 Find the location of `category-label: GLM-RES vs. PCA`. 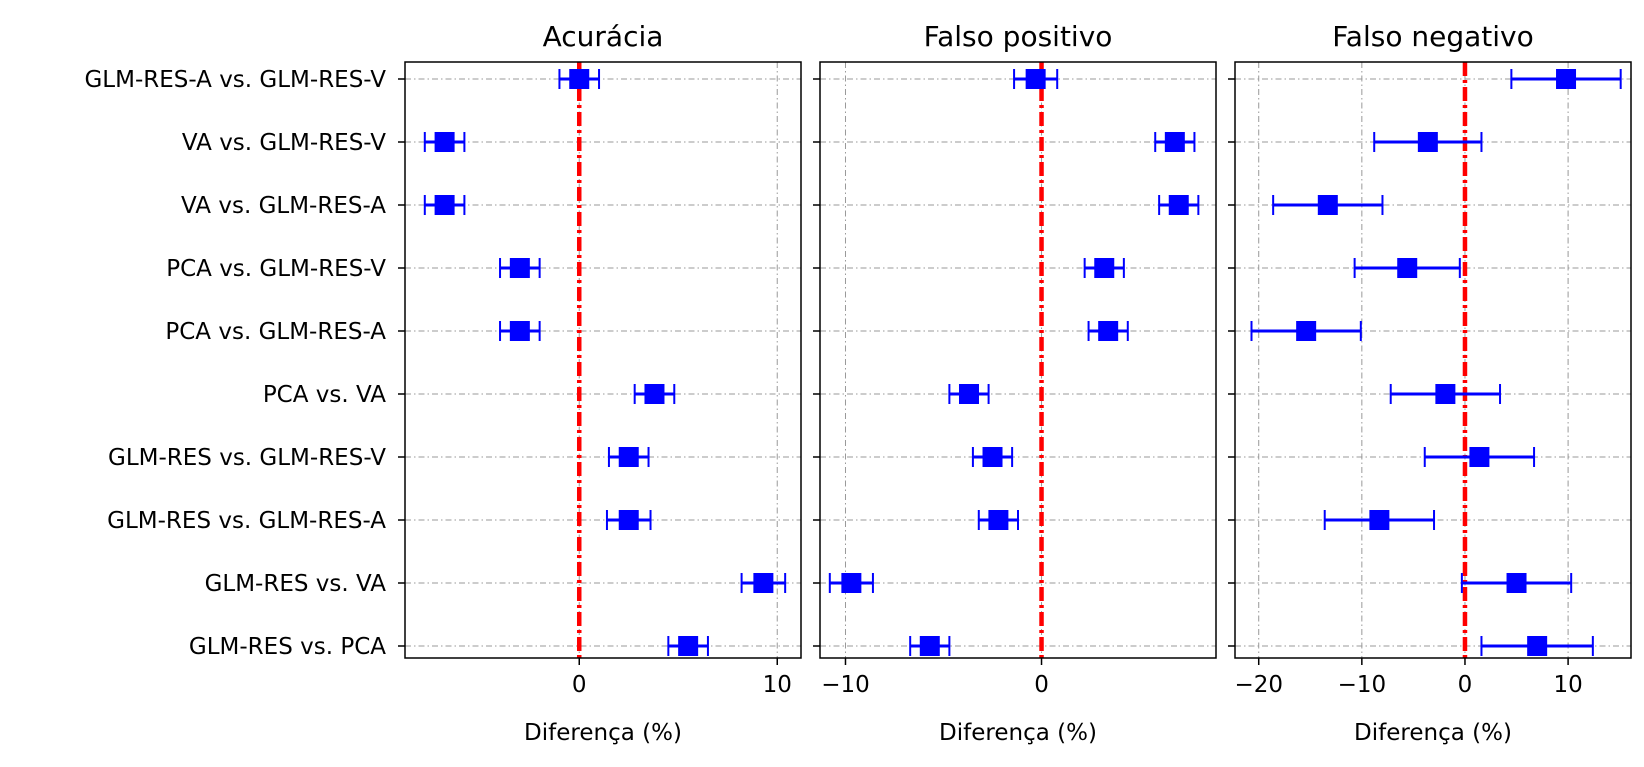

category-label: GLM-RES vs. PCA is located at coordinates (287, 647).